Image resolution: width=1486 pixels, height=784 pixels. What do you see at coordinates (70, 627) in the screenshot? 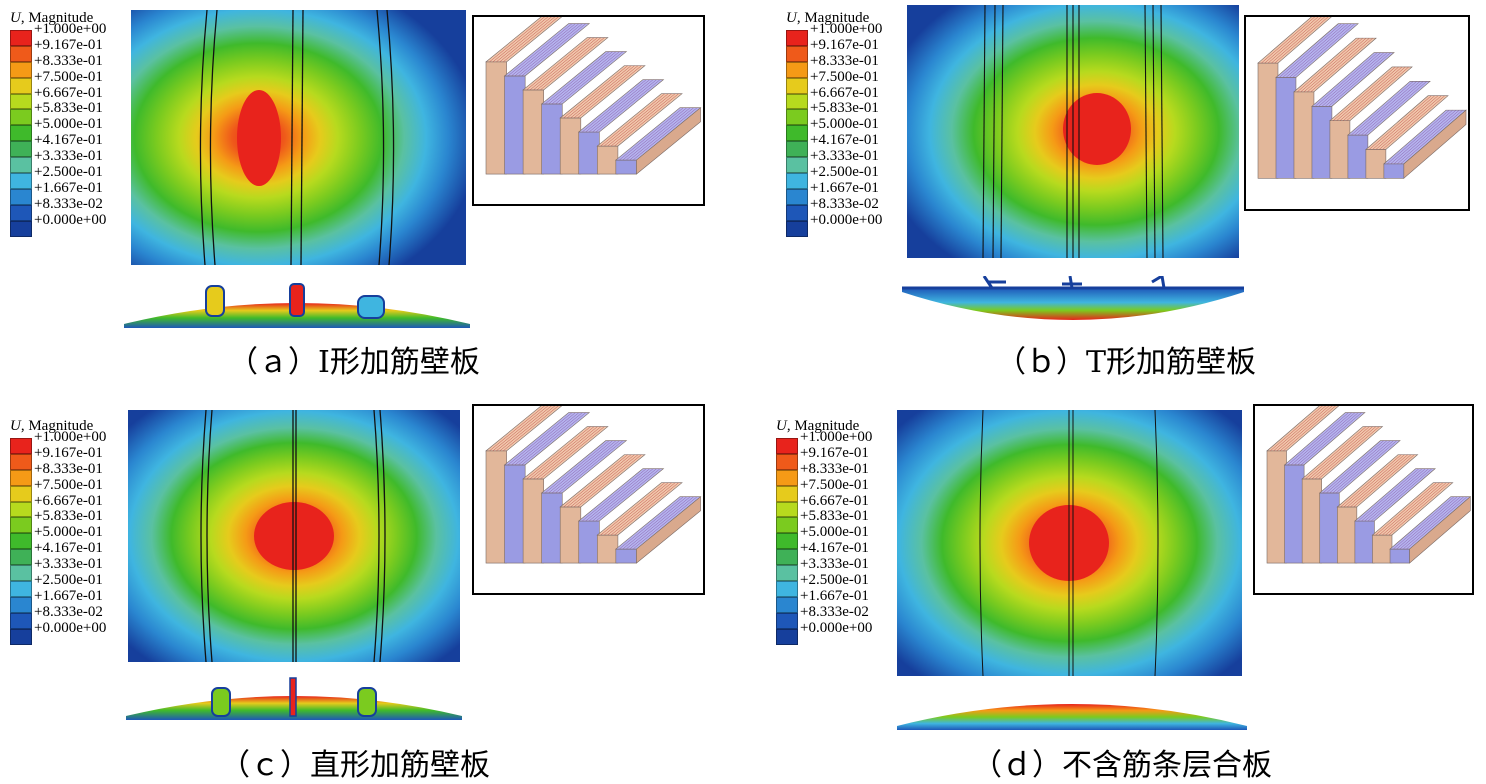
I see `legend-label: +0.000e+00` at bounding box center [70, 627].